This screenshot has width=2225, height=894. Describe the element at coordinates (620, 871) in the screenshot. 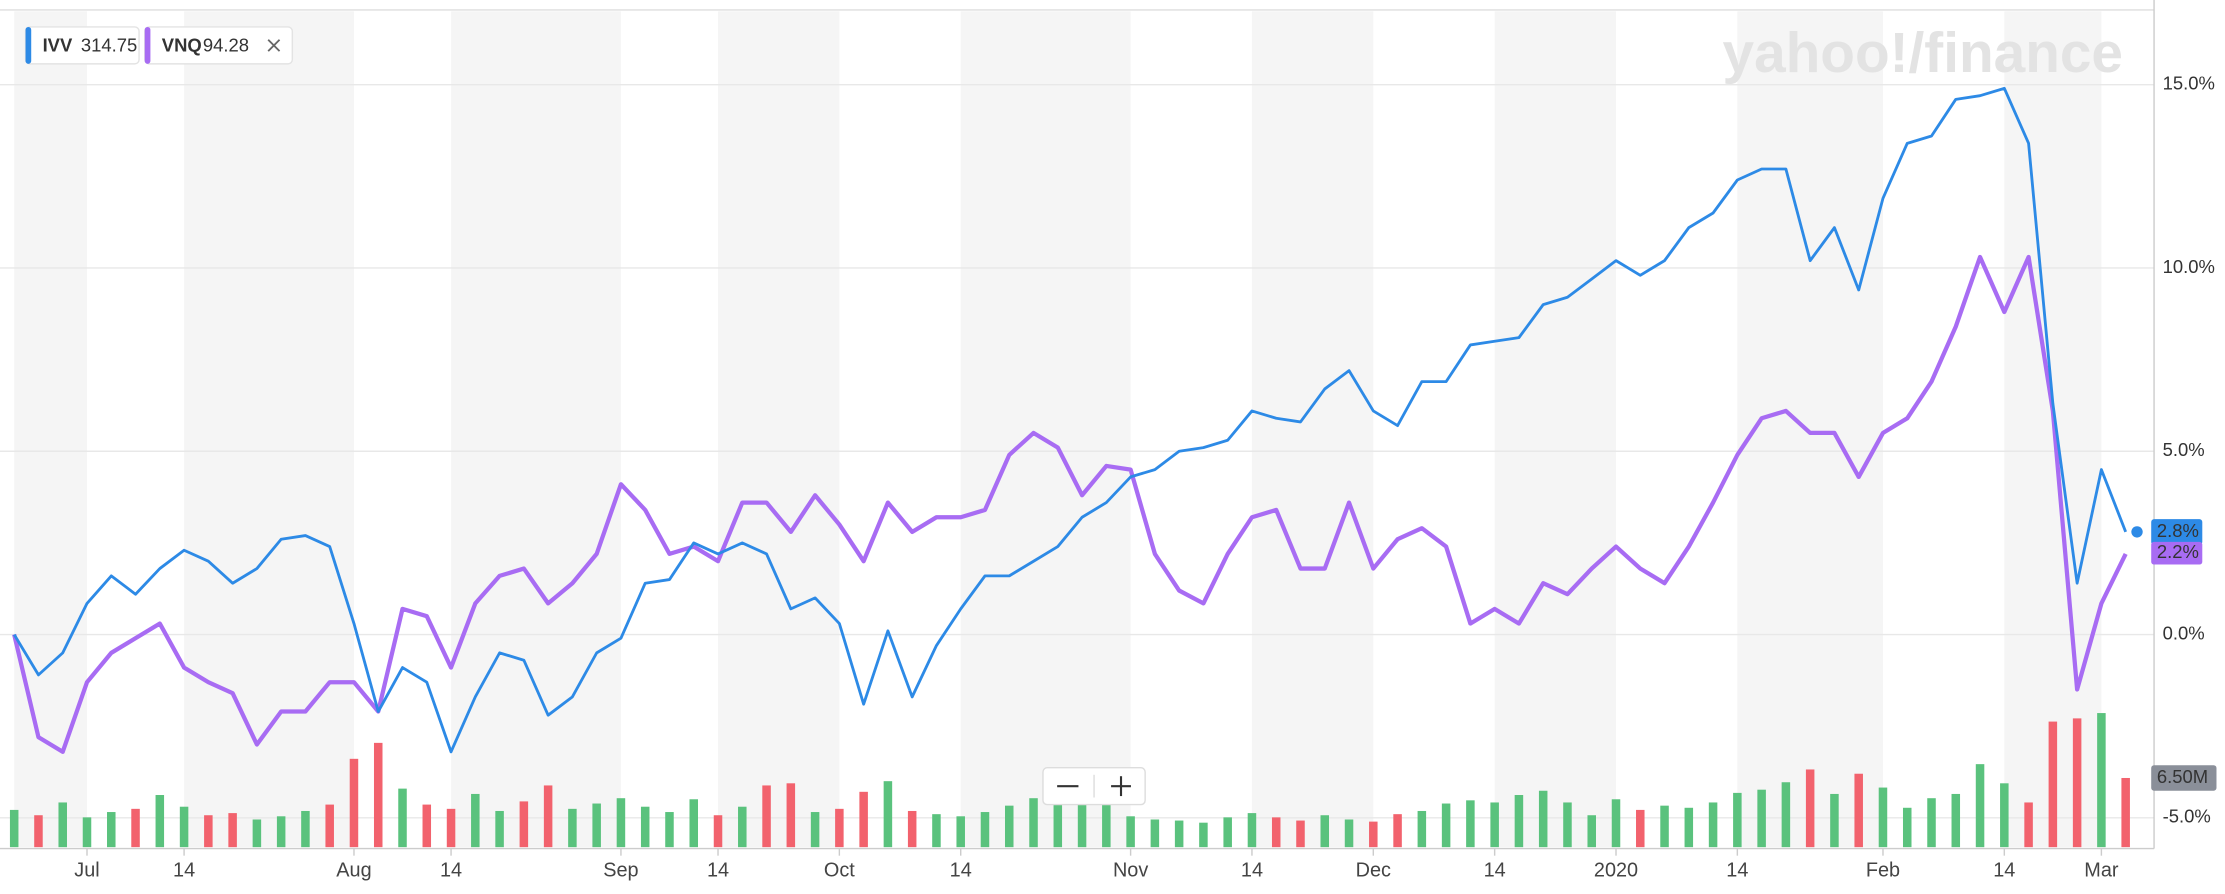

I see `x-tick-label: Sep` at that location.